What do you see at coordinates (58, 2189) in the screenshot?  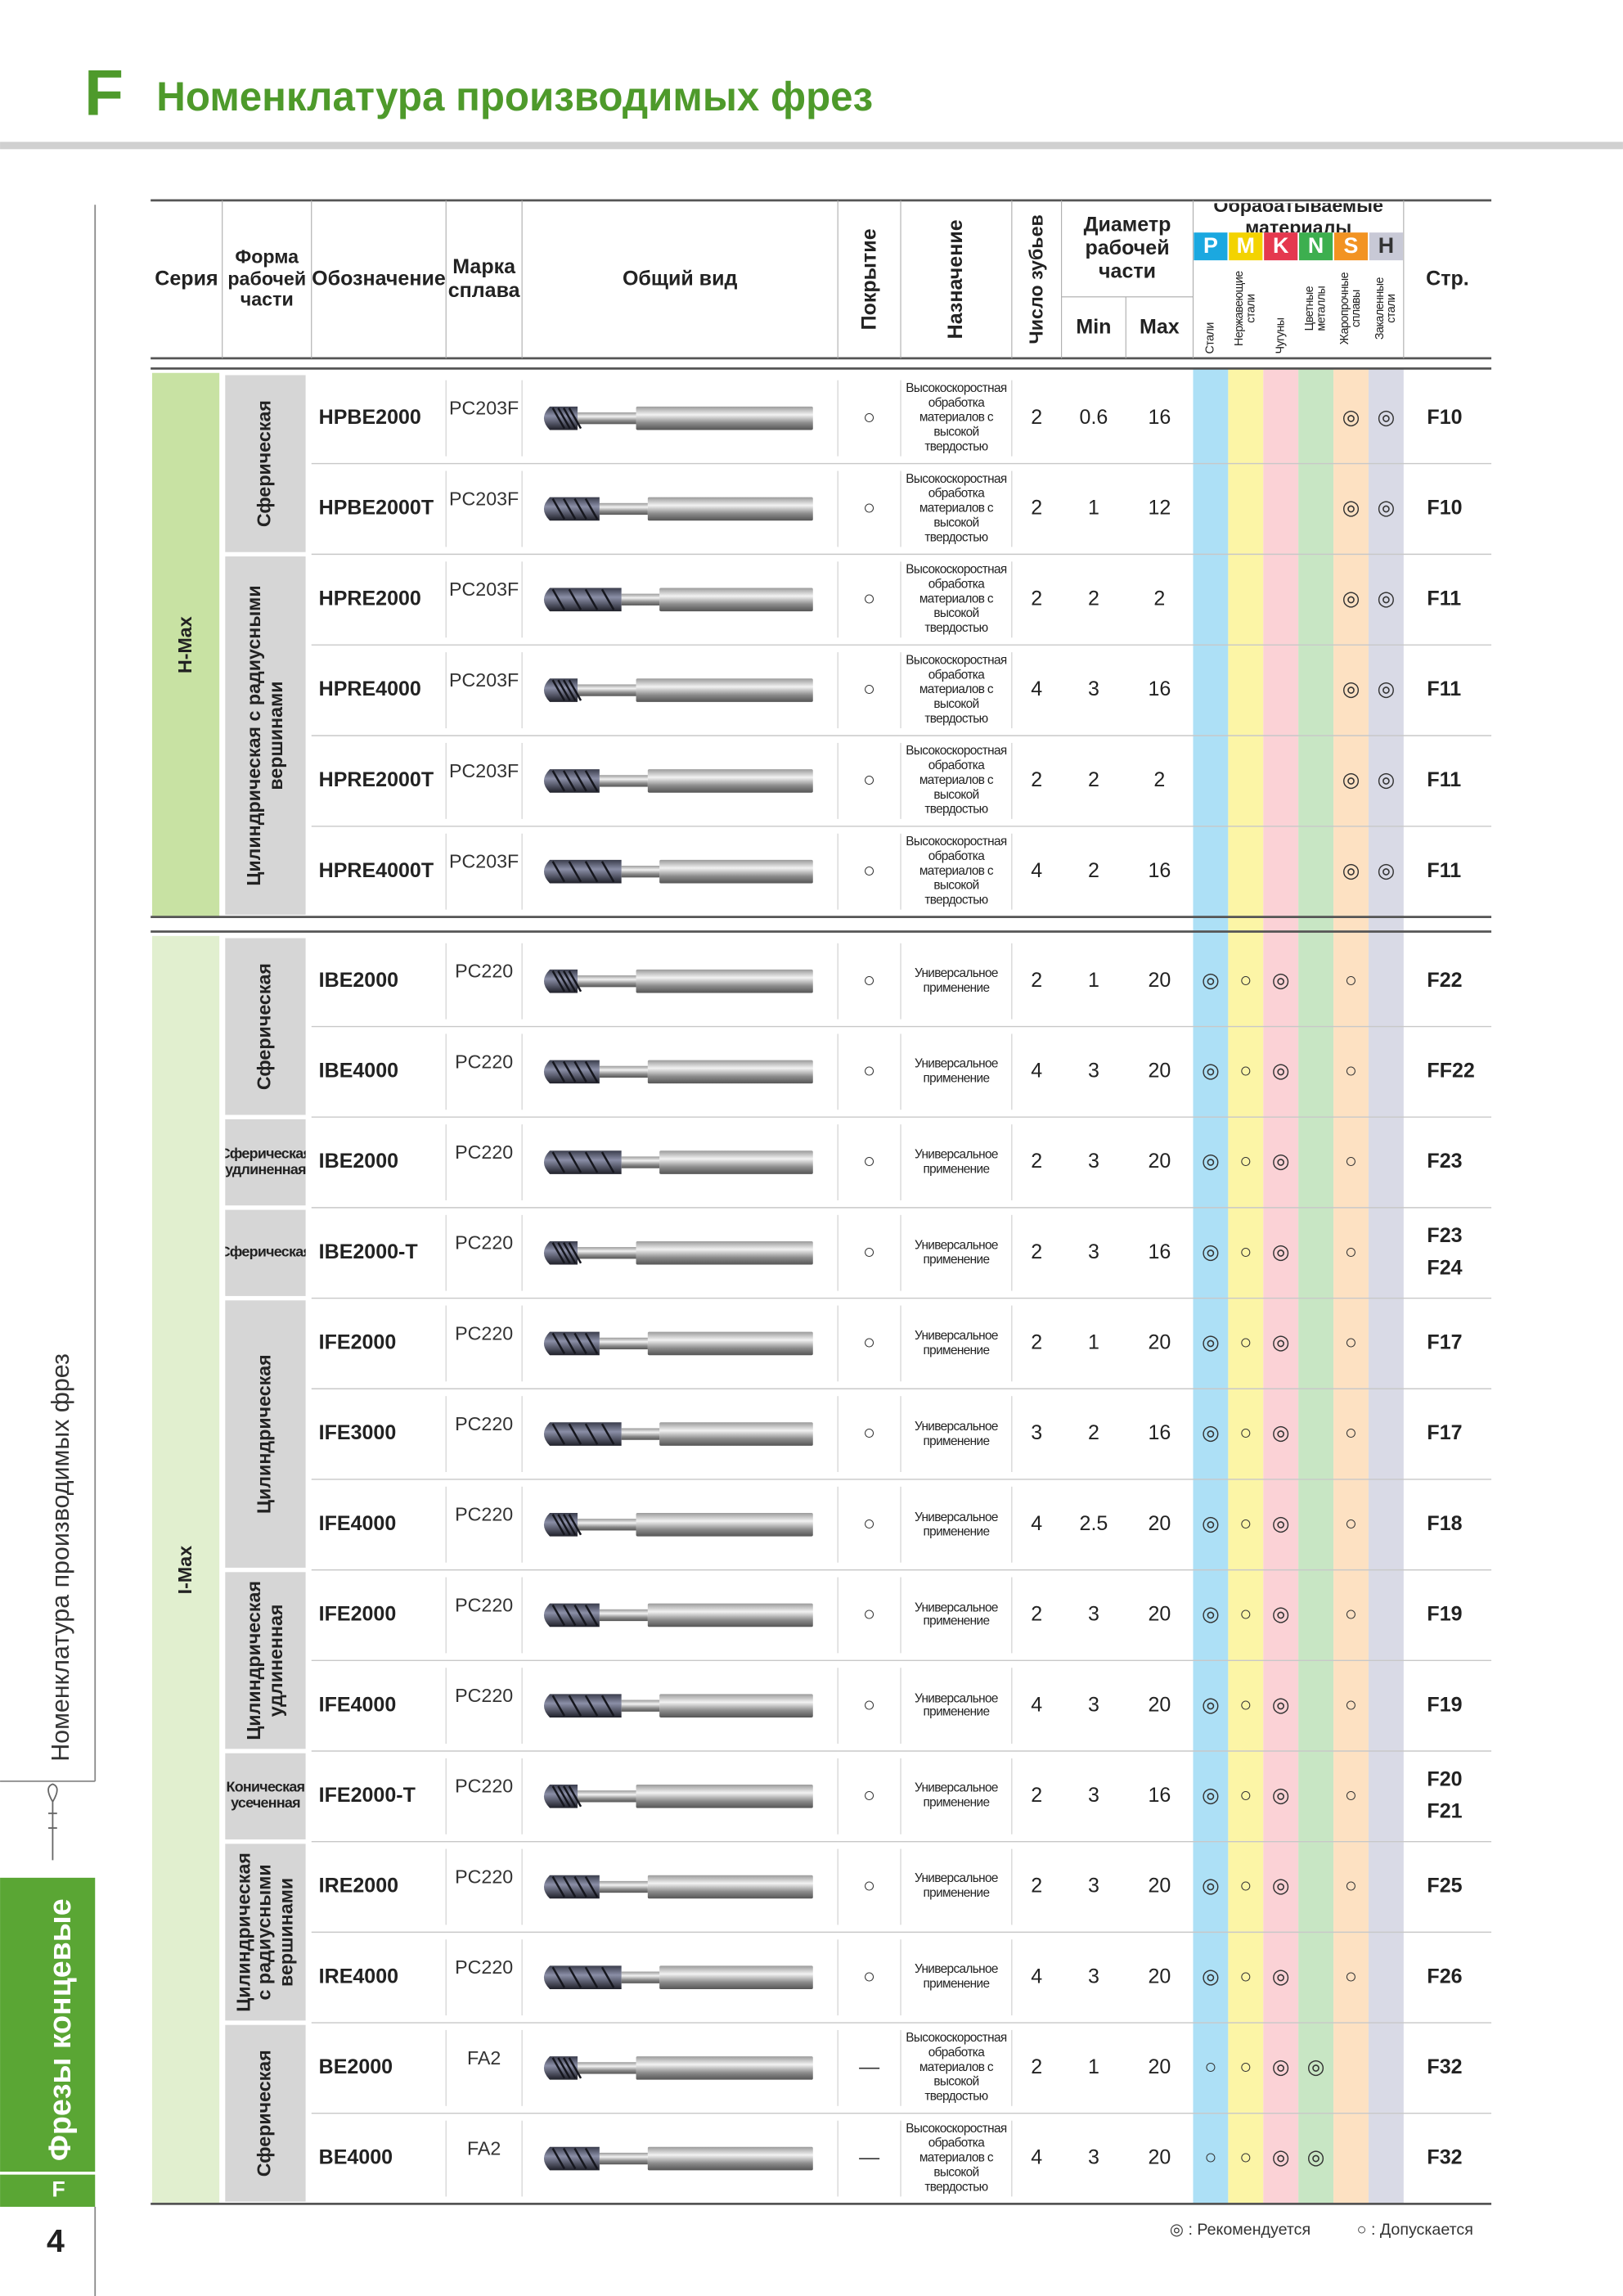 I see `side-tab-letter: F` at bounding box center [58, 2189].